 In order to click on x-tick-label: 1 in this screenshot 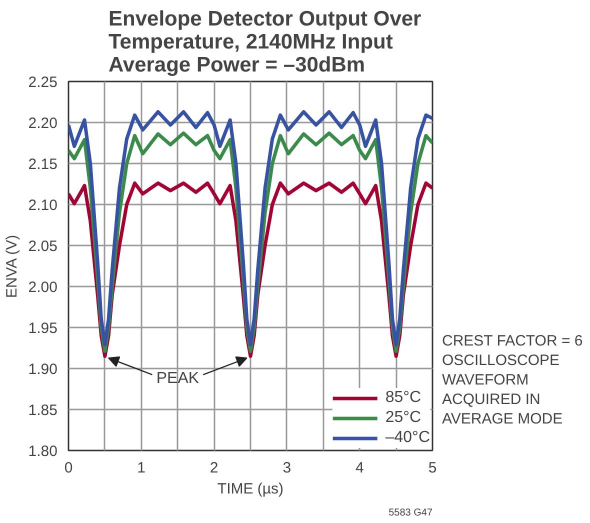, I will do `click(141, 468)`.